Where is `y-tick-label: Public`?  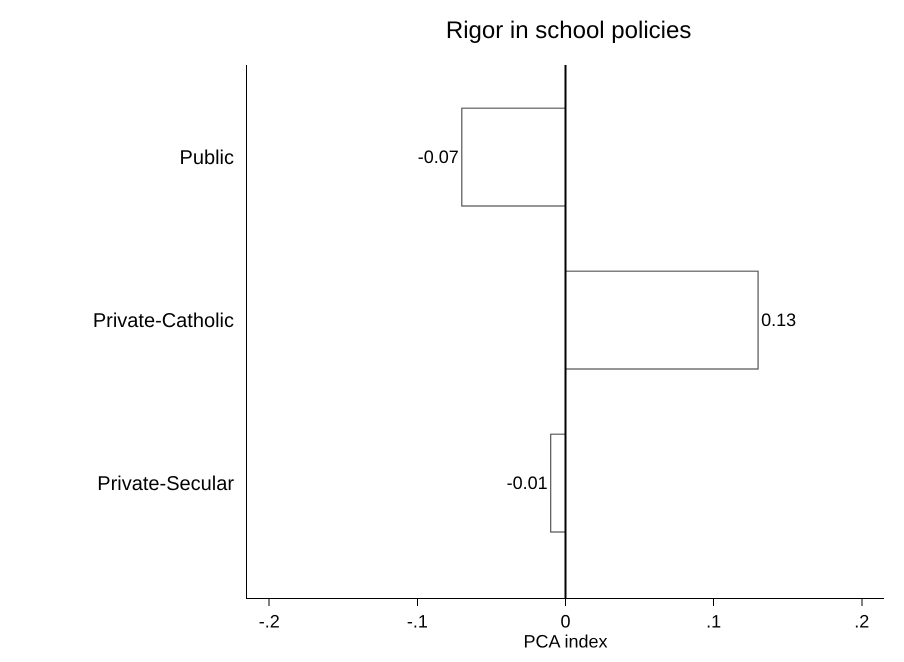 y-tick-label: Public is located at coordinates (207, 158).